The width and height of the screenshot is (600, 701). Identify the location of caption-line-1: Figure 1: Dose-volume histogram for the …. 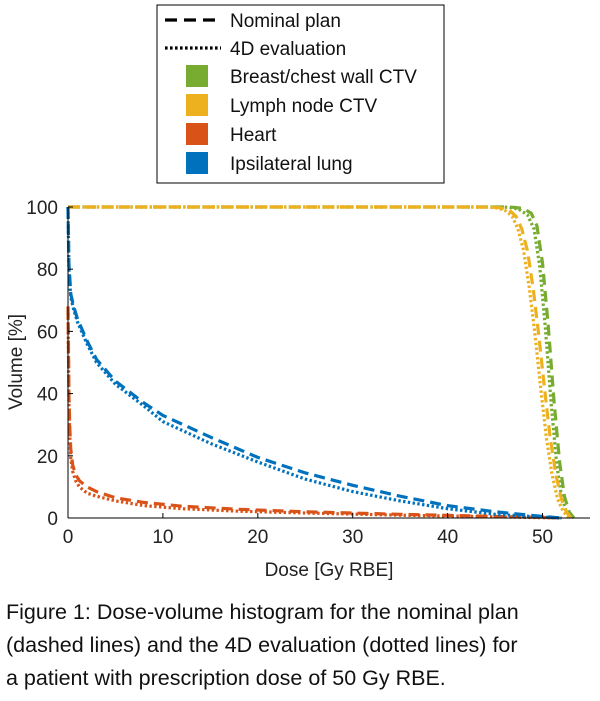
(262, 612).